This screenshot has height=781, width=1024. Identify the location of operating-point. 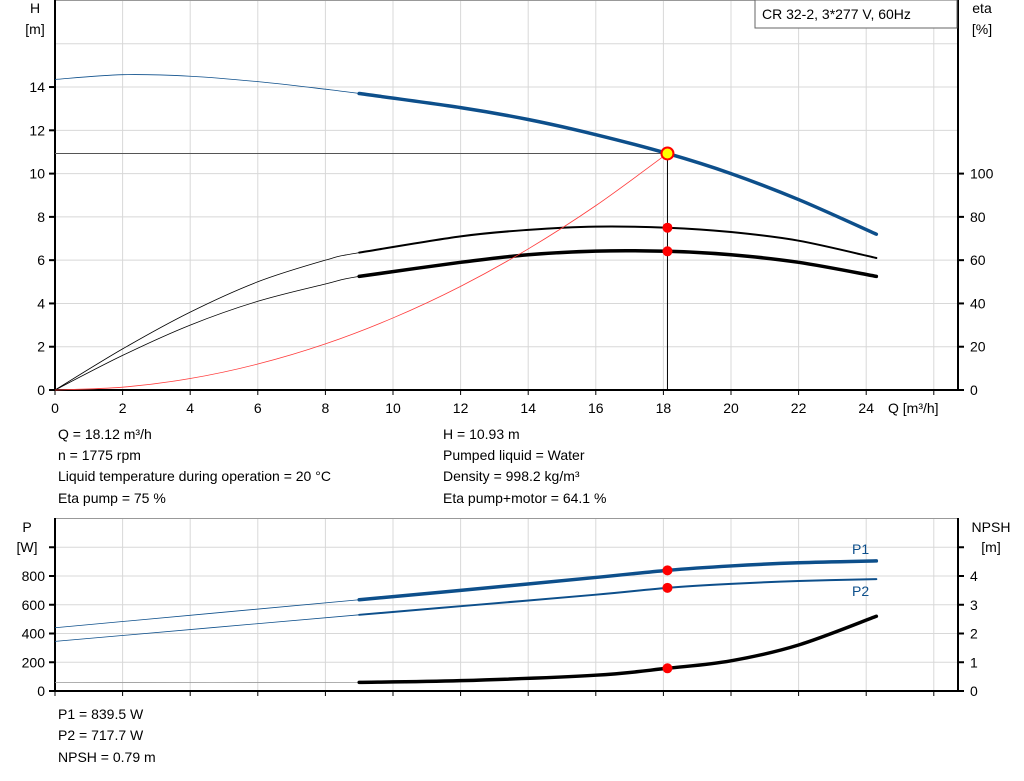
(667, 153).